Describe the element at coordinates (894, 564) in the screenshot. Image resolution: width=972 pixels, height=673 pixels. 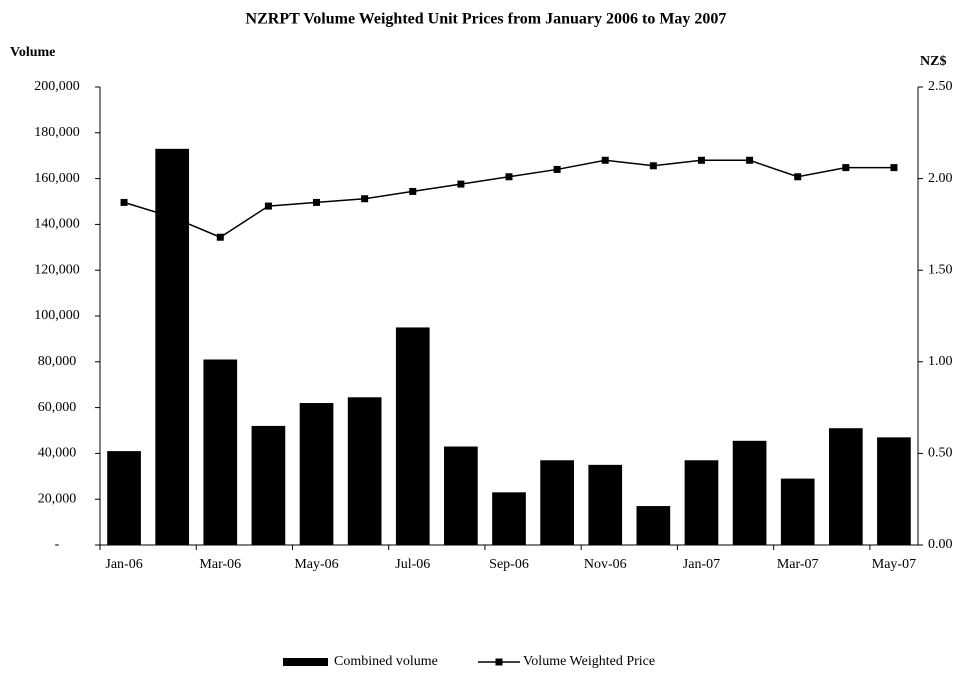
I see `x-tick-label: May-07` at that location.